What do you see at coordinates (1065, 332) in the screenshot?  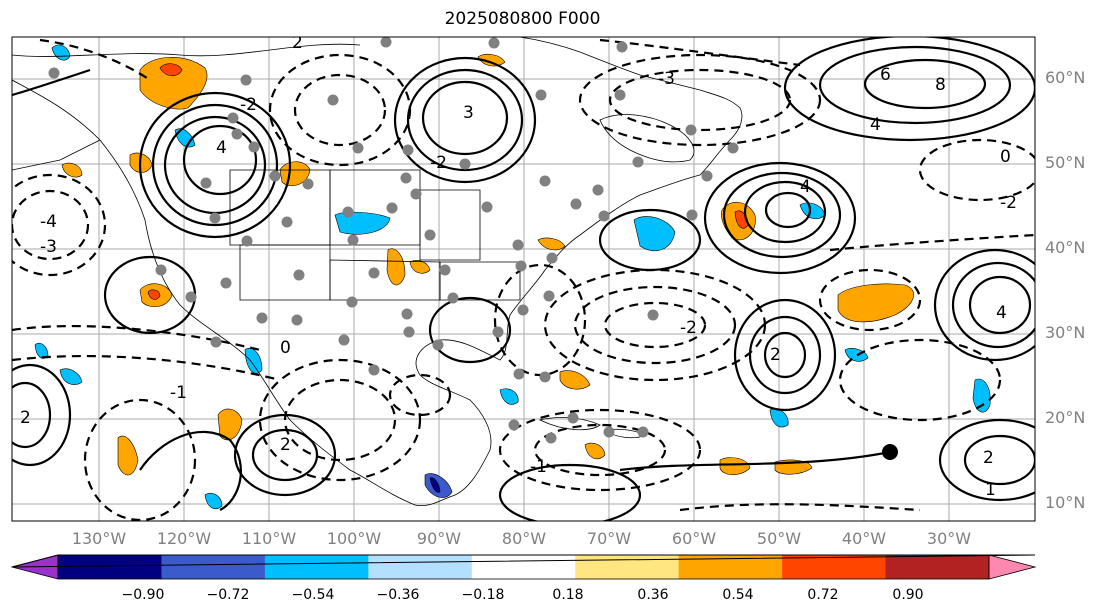 I see `lat-label: 30°N` at bounding box center [1065, 332].